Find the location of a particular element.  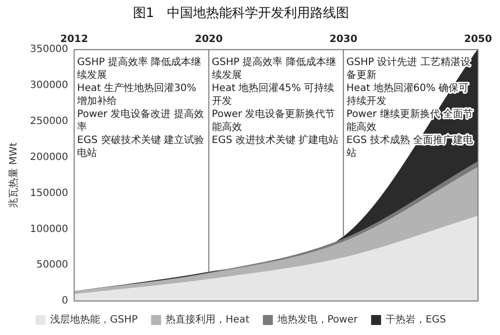

x-tick-label: 2050 is located at coordinates (478, 40).